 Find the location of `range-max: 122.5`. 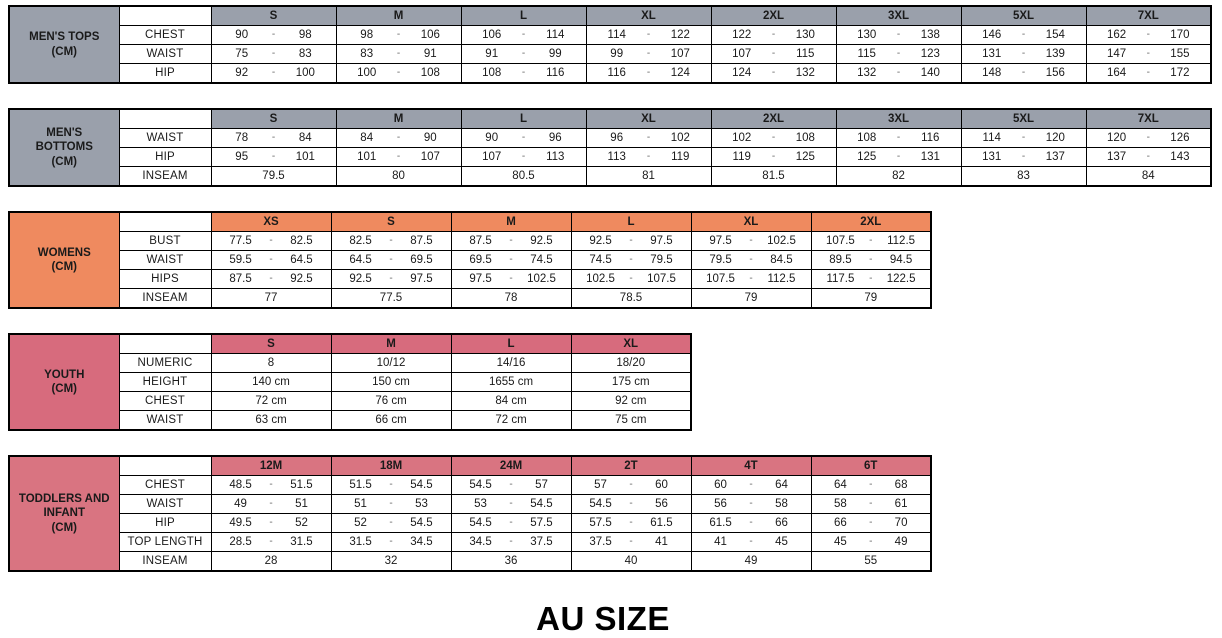

range-max: 122.5 is located at coordinates (901, 279).